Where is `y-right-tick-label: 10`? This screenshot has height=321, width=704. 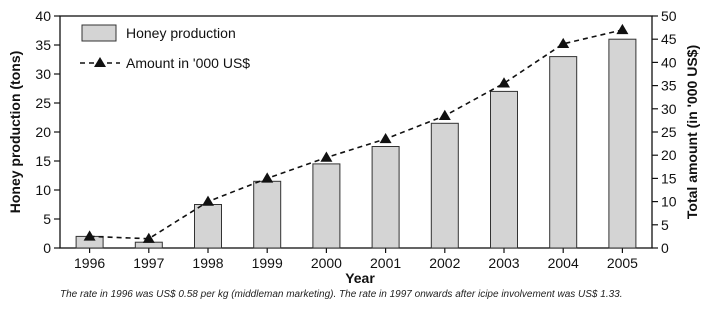
y-right-tick-label: 10 is located at coordinates (669, 202).